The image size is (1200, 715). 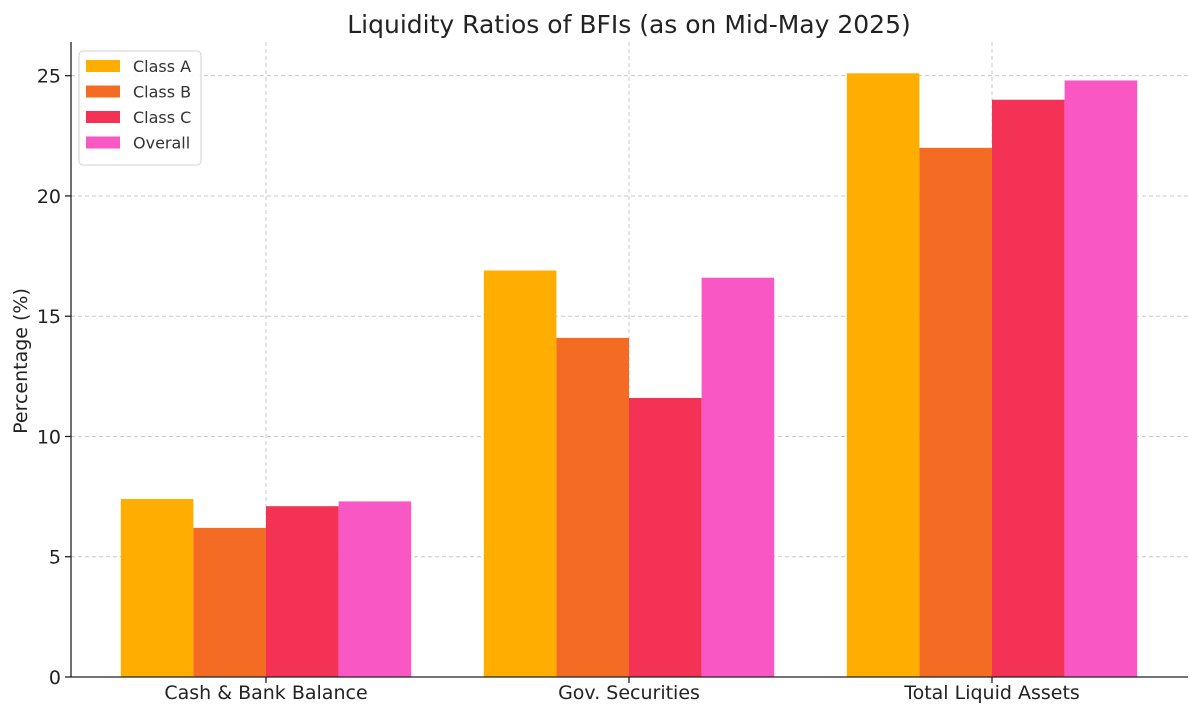 I want to click on legend: Class A Class B Class C Overall, so click(x=140, y=108).